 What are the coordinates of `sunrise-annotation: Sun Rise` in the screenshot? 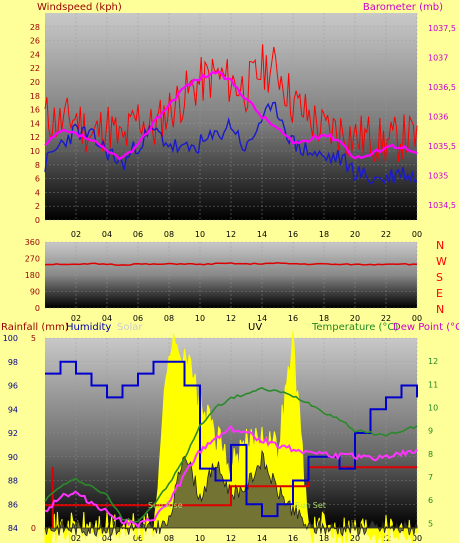 It's located at (165, 505).